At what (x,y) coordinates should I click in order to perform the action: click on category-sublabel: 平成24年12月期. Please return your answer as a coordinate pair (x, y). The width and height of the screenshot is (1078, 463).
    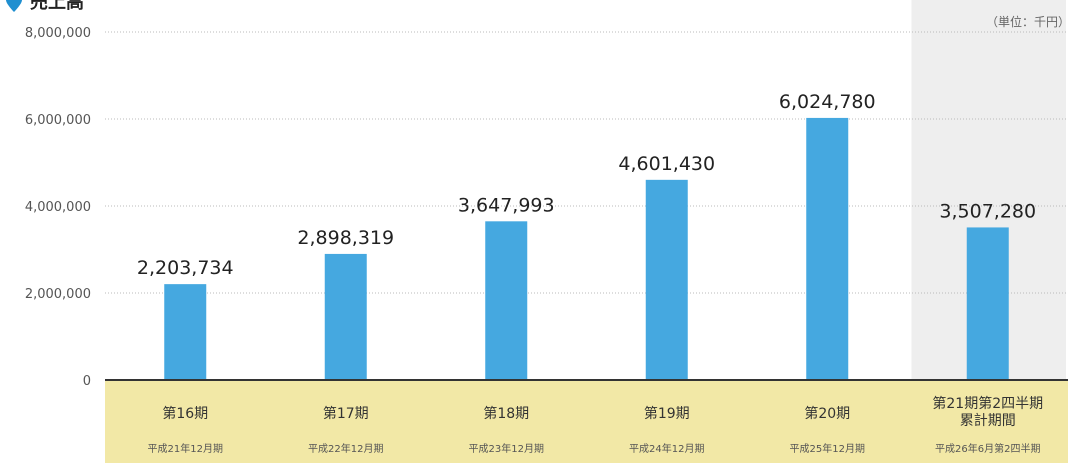
    Looking at the image, I should click on (666, 448).